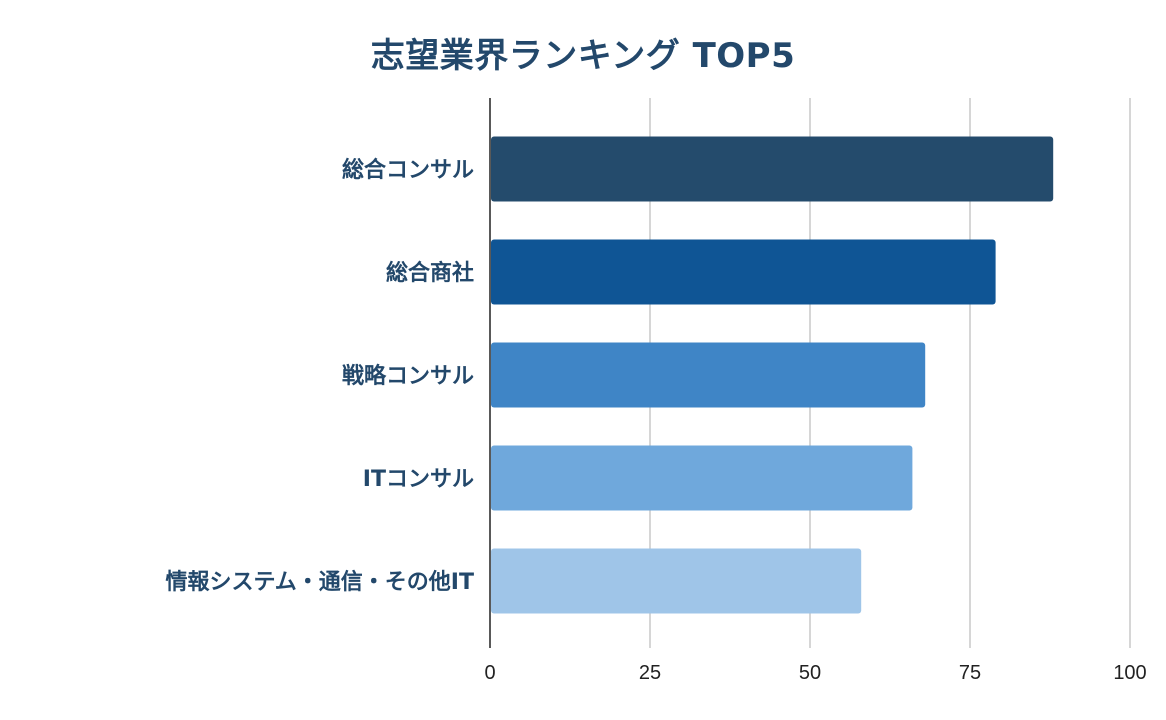  I want to click on x-tick-labels: 0 25 50 75 100, so click(815, 673).